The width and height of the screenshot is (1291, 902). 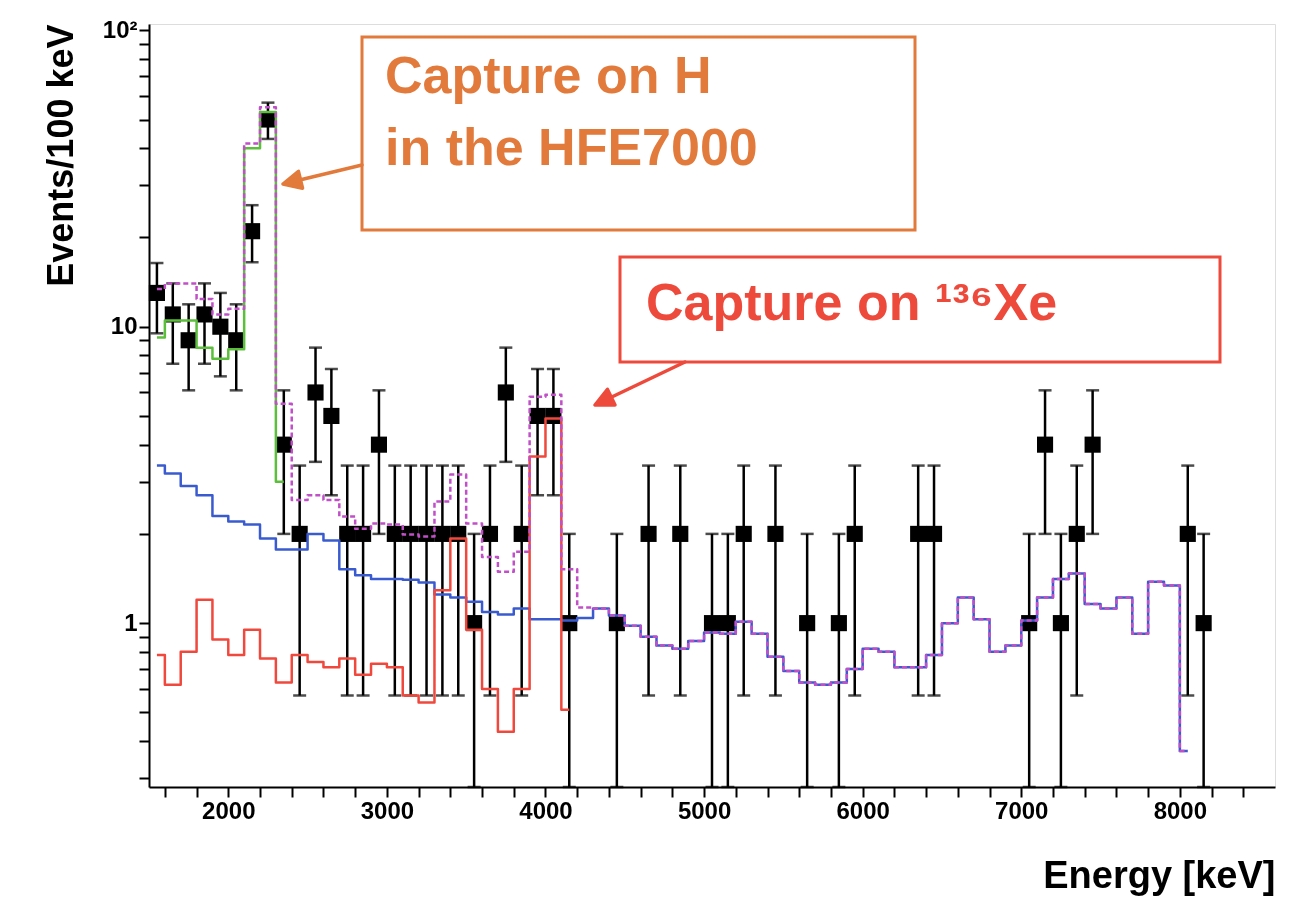 What do you see at coordinates (120, 29) in the screenshot?
I see `y-tick-label: 10²` at bounding box center [120, 29].